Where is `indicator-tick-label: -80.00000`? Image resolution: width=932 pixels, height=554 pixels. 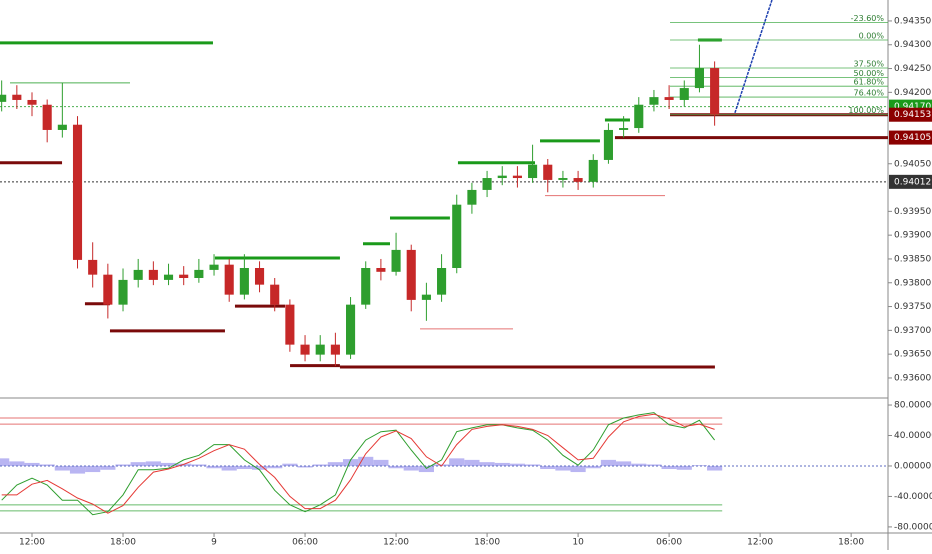 indicator-tick-label: -80.00000 is located at coordinates (913, 527).